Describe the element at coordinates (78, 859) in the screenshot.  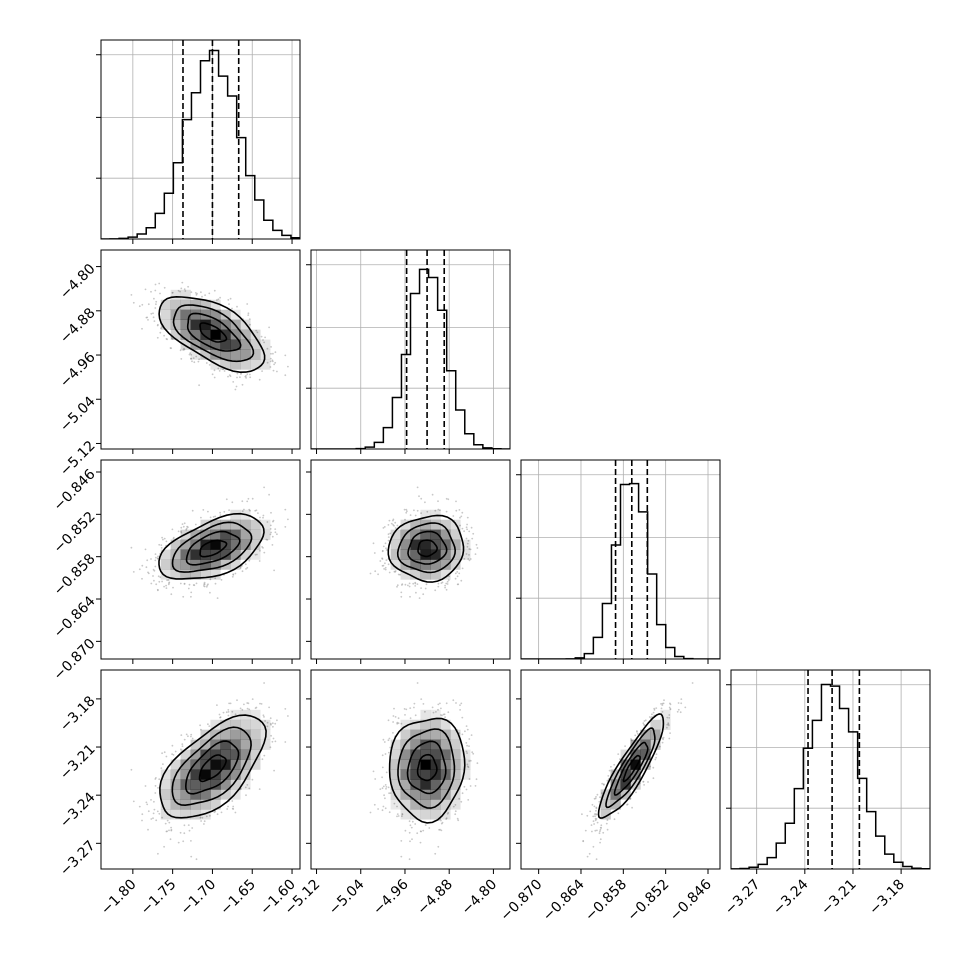
I see `y-tick-label: −3.27` at that location.